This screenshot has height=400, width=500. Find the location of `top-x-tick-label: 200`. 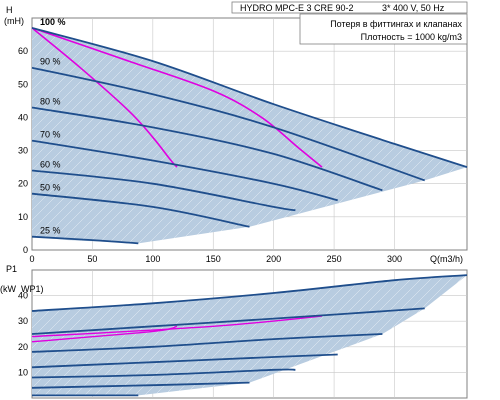

top-x-tick-label: 200 is located at coordinates (273, 259).